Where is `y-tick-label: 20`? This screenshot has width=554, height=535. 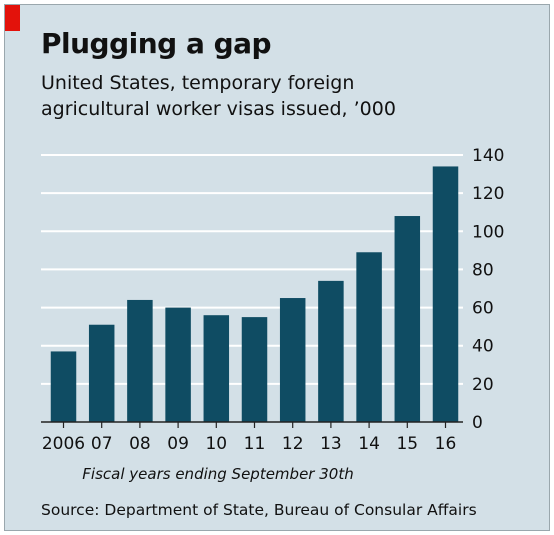
y-tick-label: 20 is located at coordinates (483, 385).